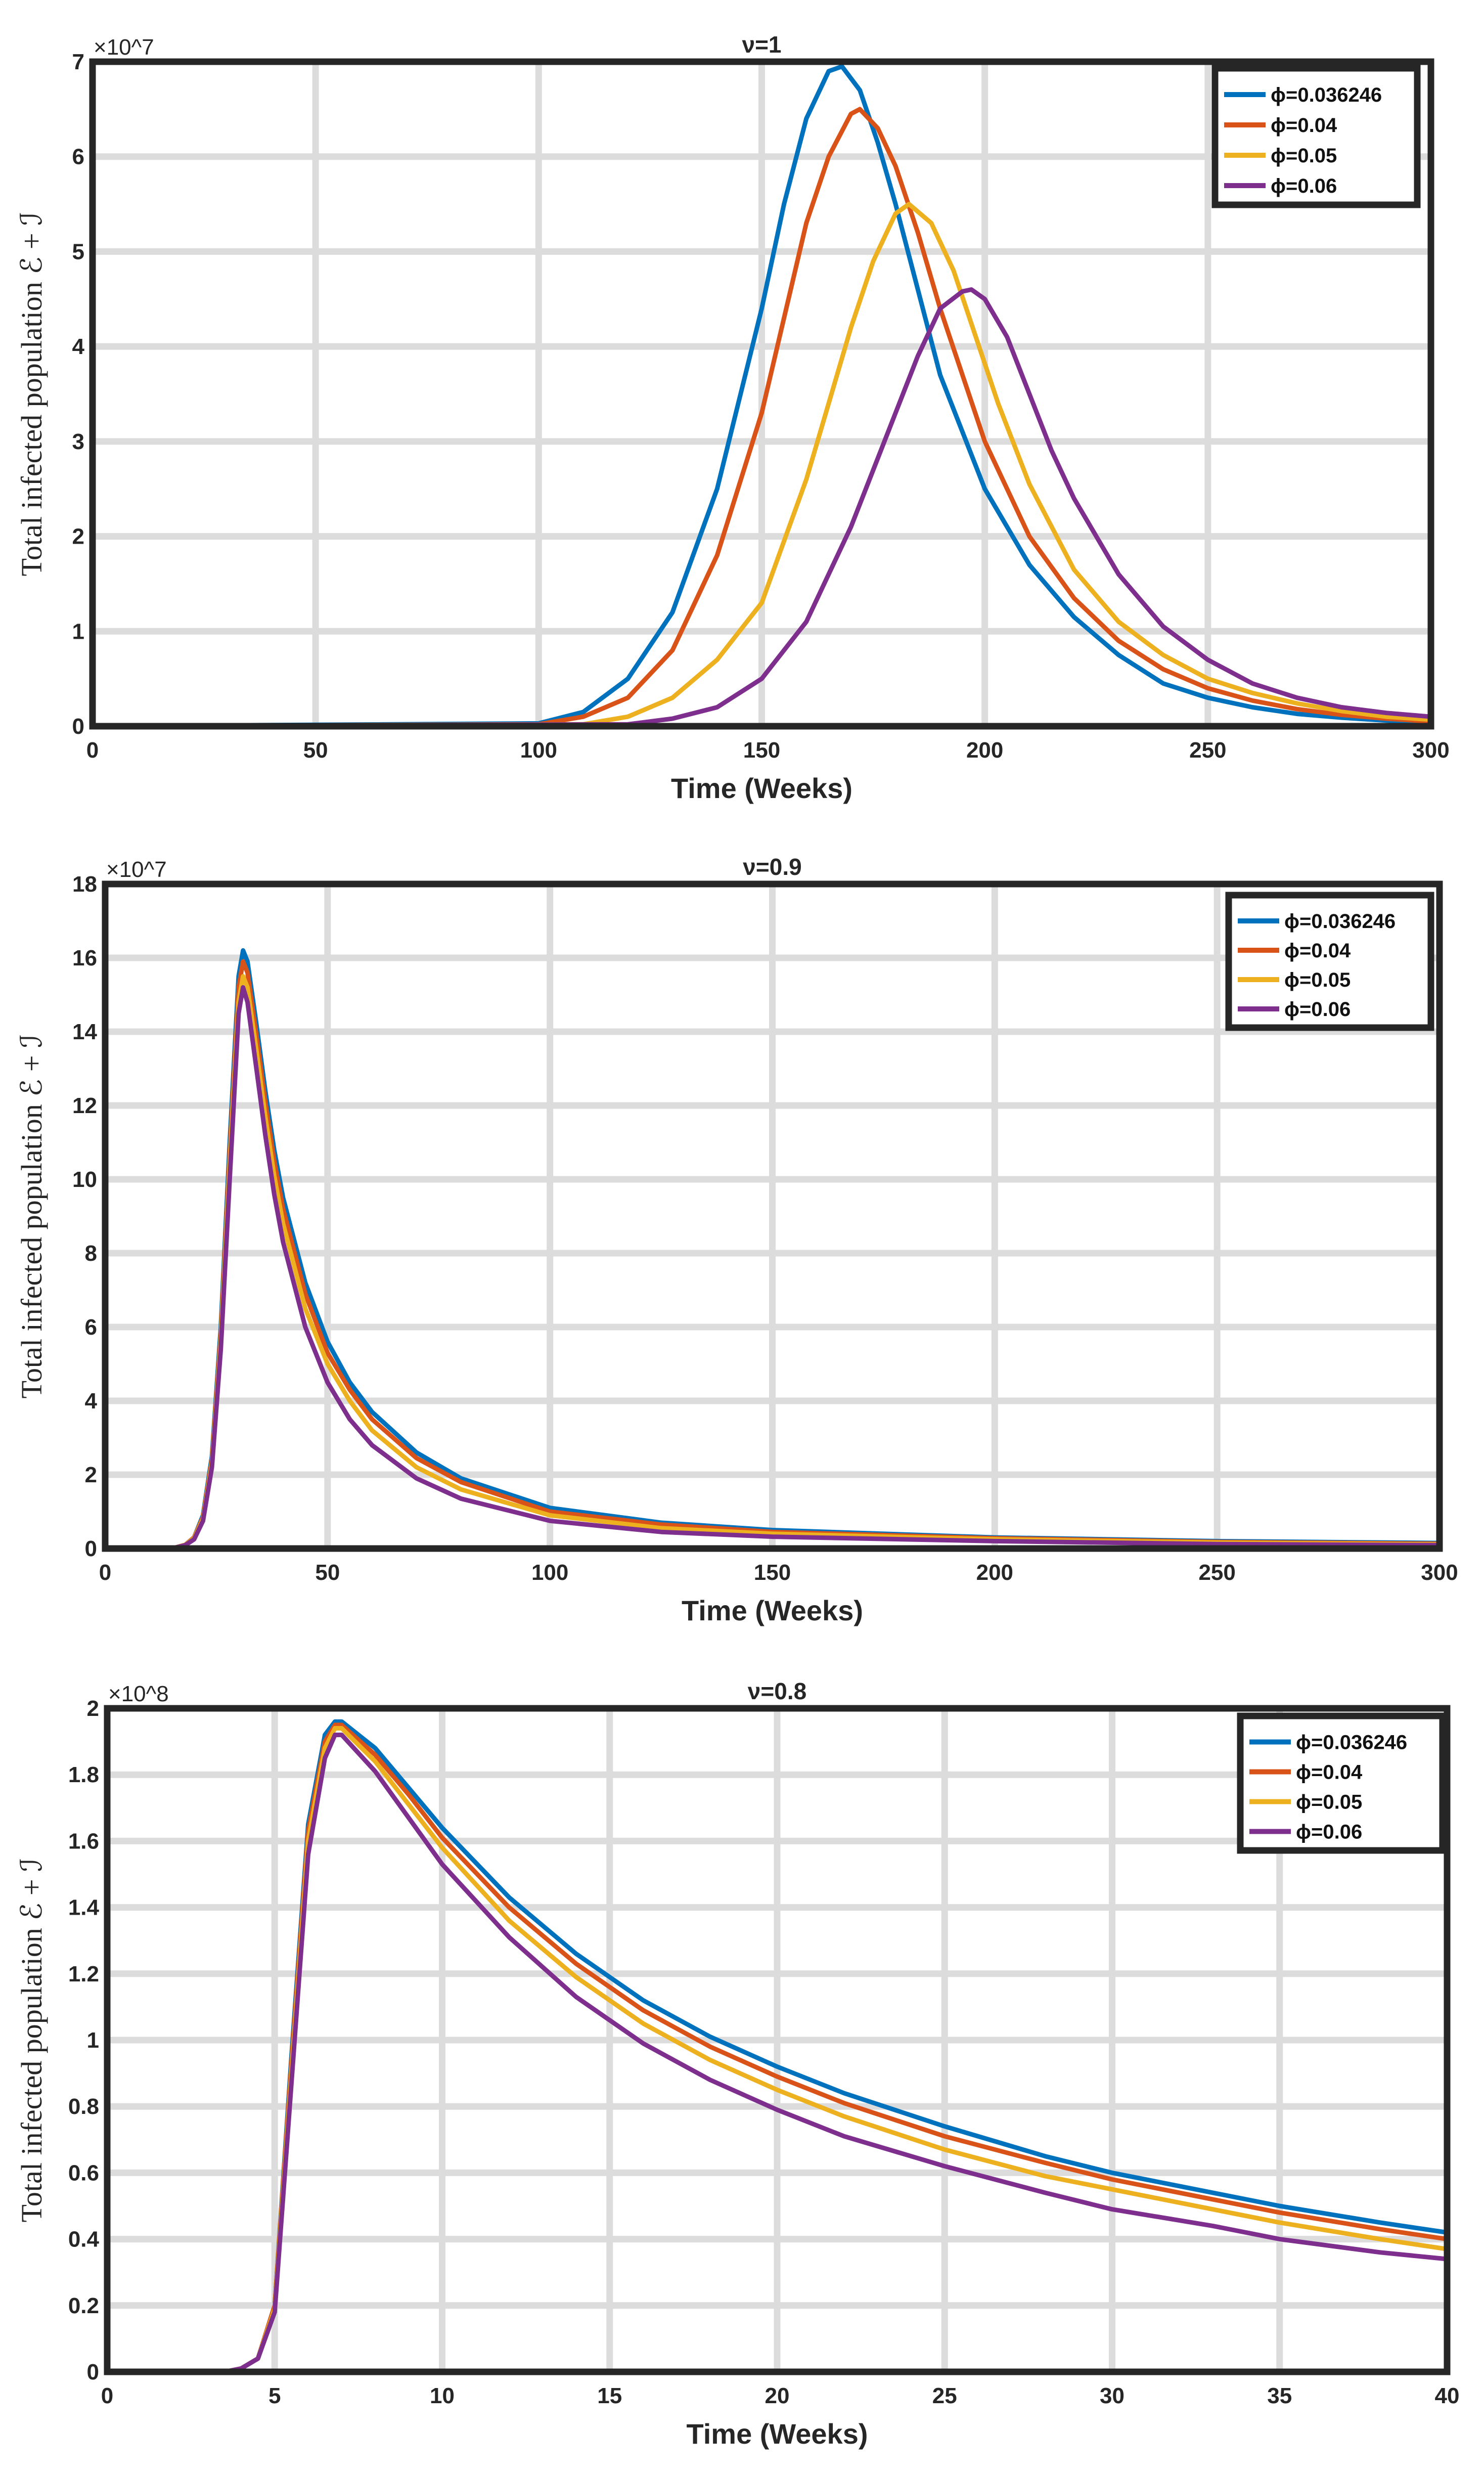 The width and height of the screenshot is (1484, 2474). What do you see at coordinates (84, 1908) in the screenshot?
I see `y-tick-label: 1.4` at bounding box center [84, 1908].